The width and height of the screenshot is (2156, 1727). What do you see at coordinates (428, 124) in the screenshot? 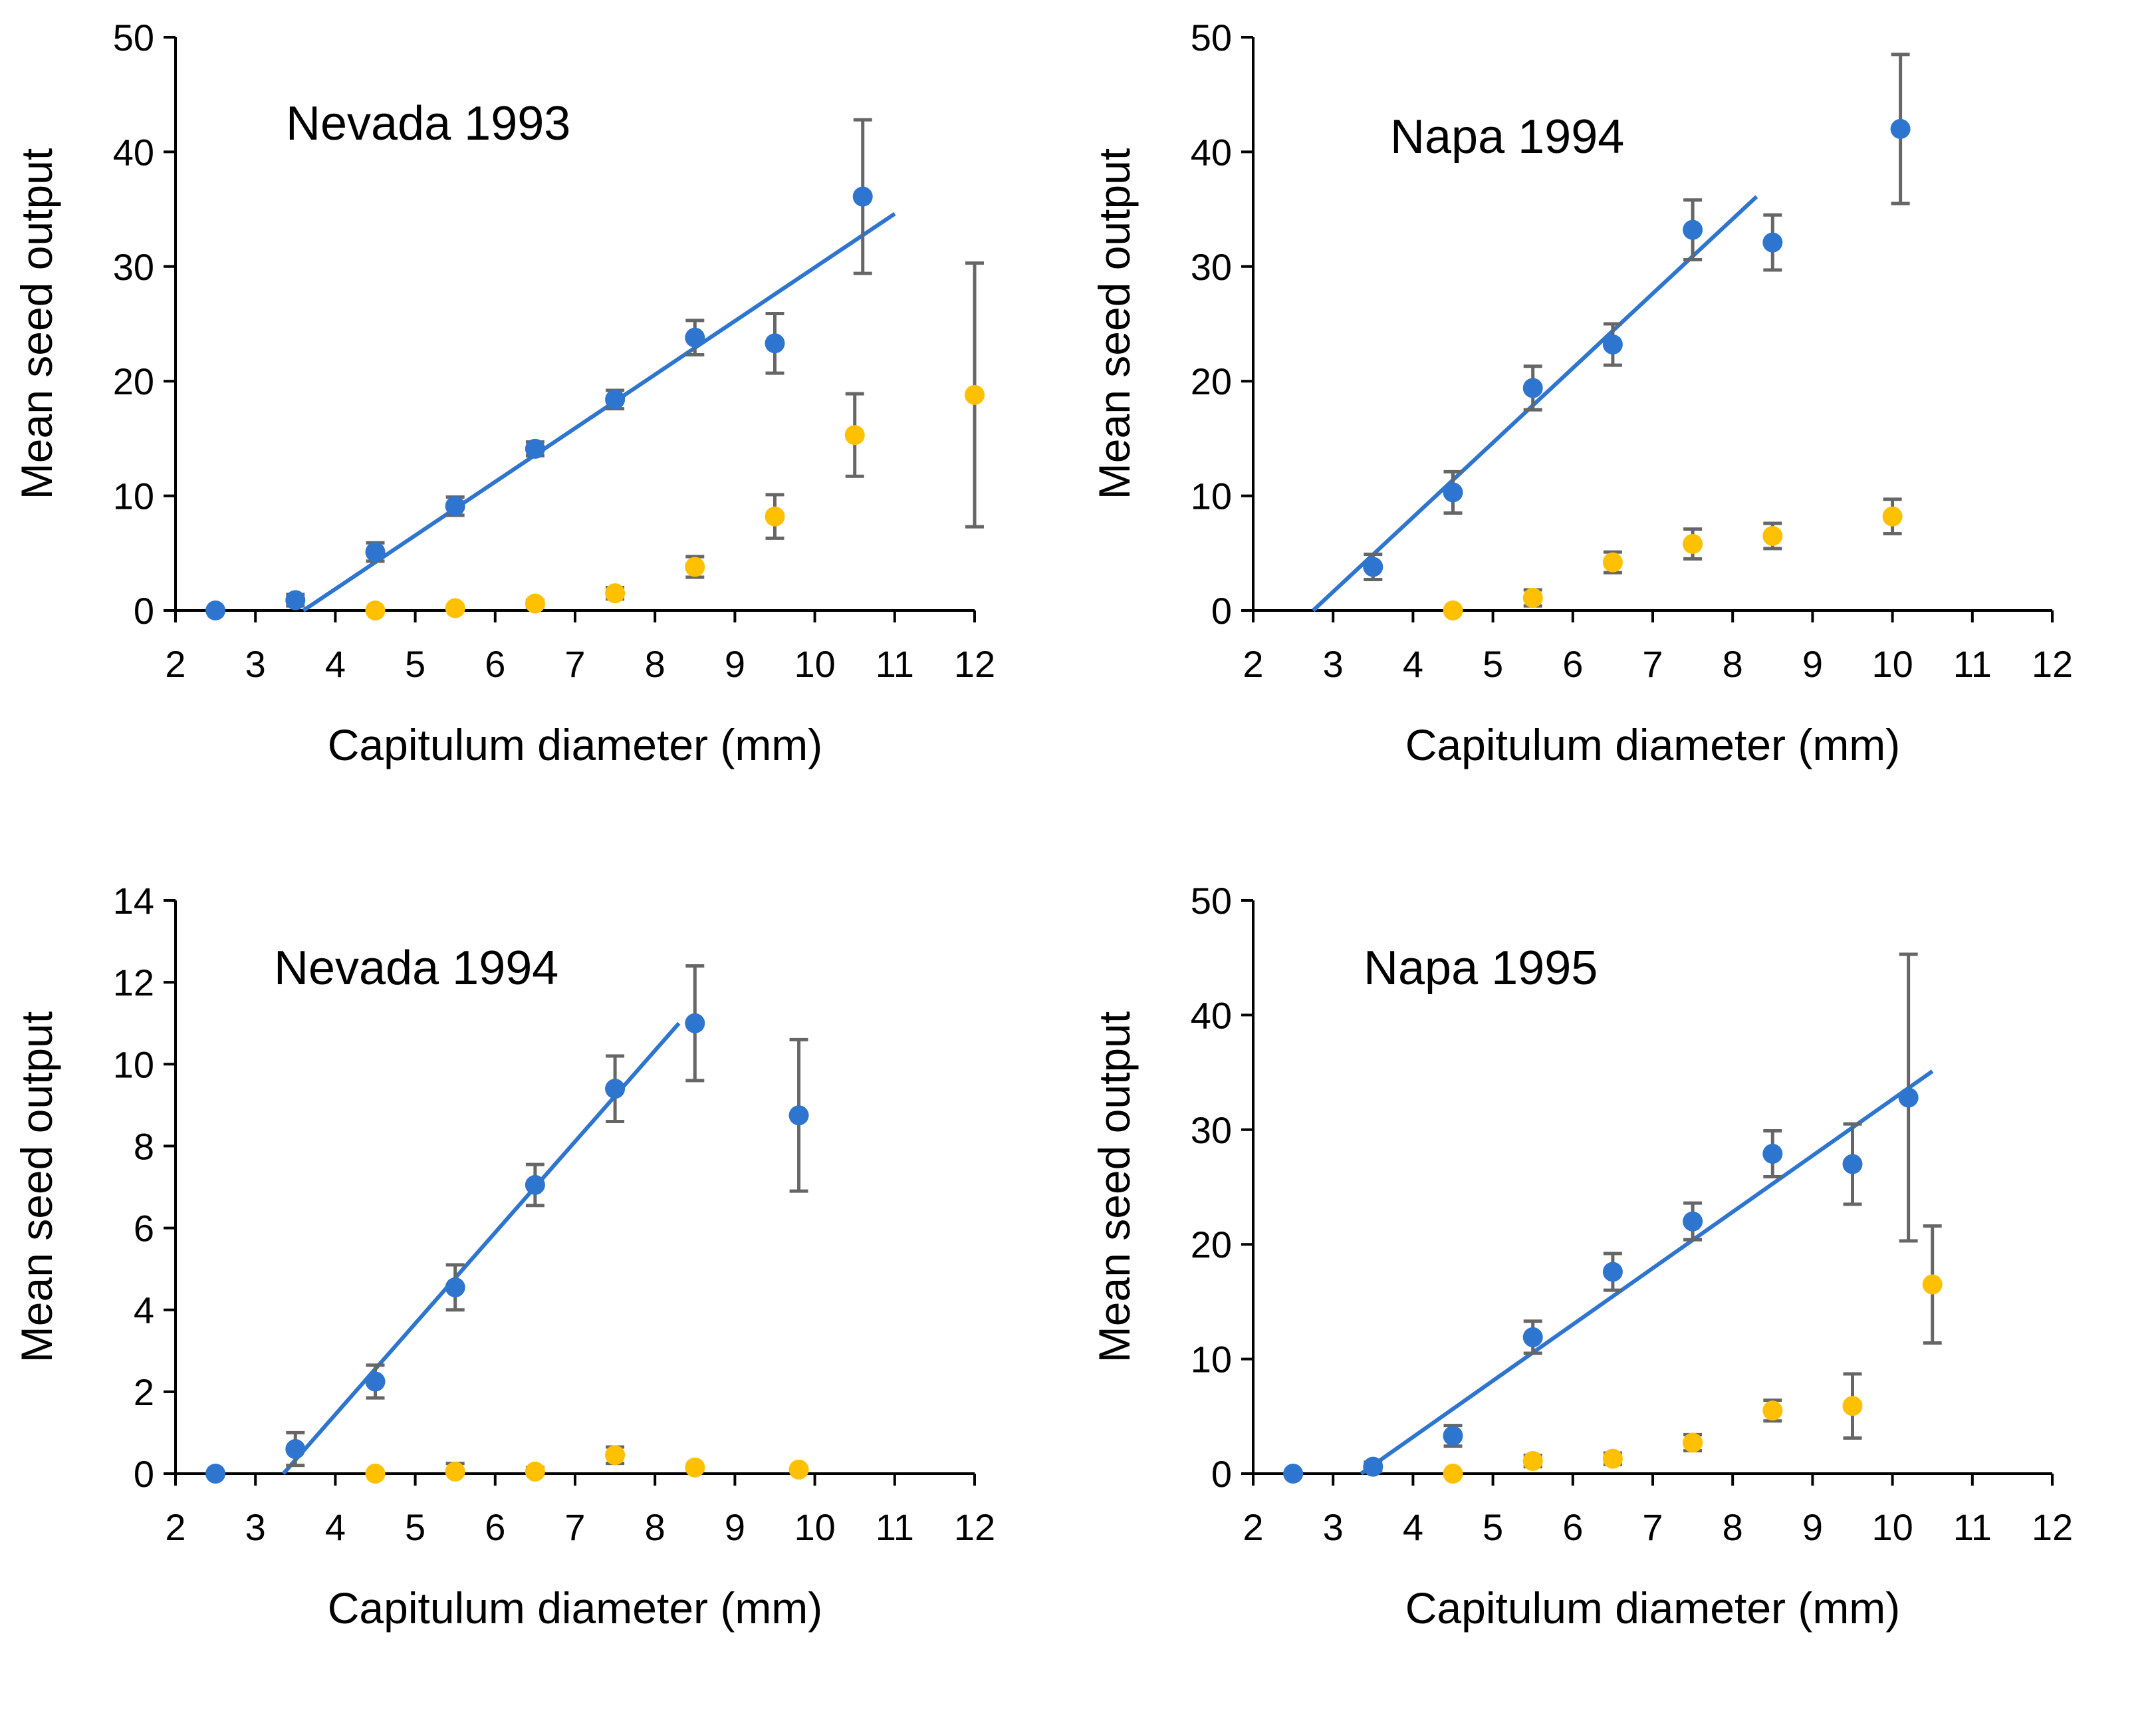
I see `chart-title: Nevada 1993` at bounding box center [428, 124].